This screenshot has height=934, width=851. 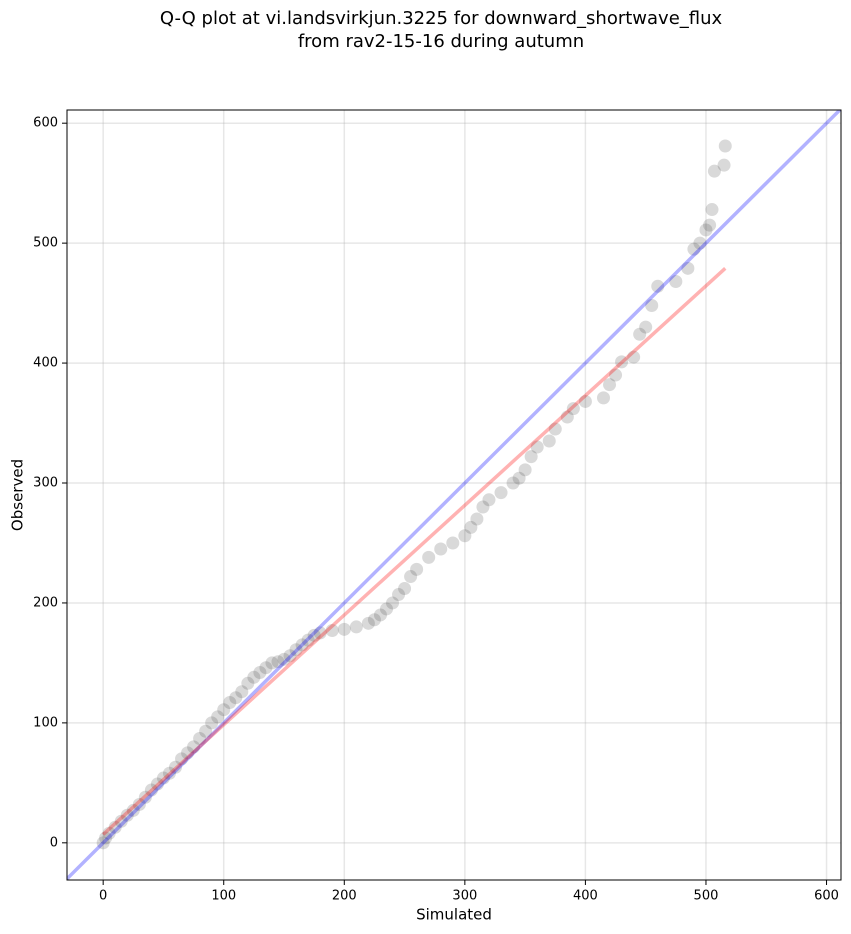 I want to click on y-tick-label: 200, so click(x=45, y=602).